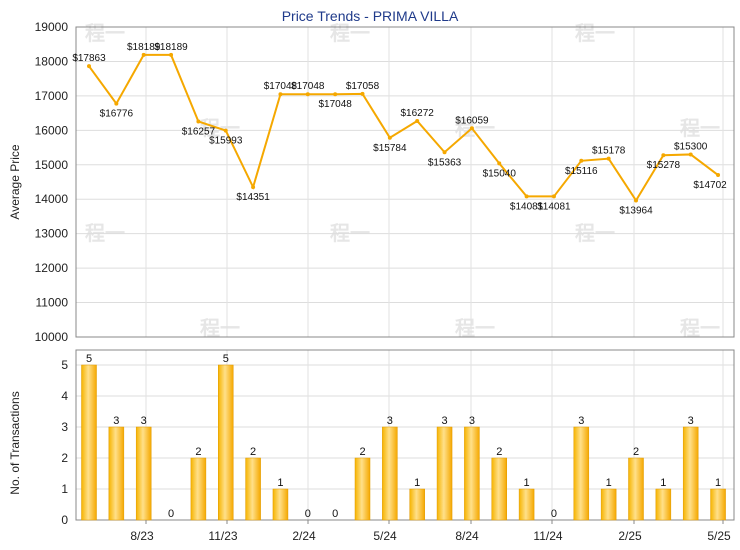 The width and height of the screenshot is (740, 550). Describe the element at coordinates (547, 536) in the screenshot. I see `x-tick-label: 11/24` at that location.